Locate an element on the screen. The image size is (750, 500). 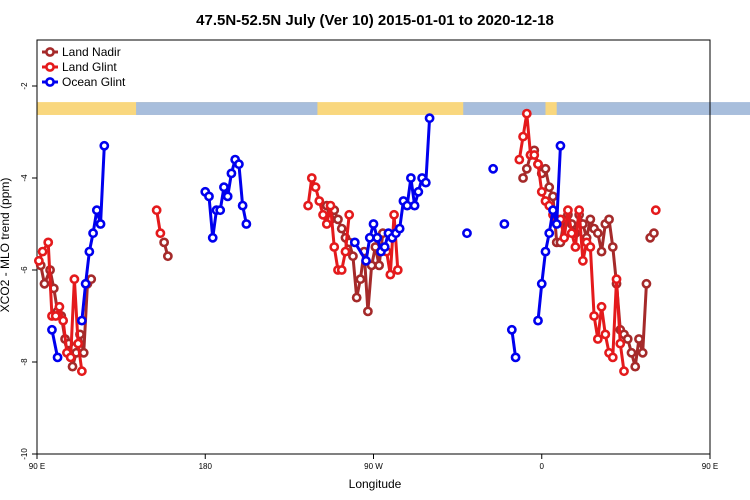
x-tick-label-2: 90 W is located at coordinates (373, 466).